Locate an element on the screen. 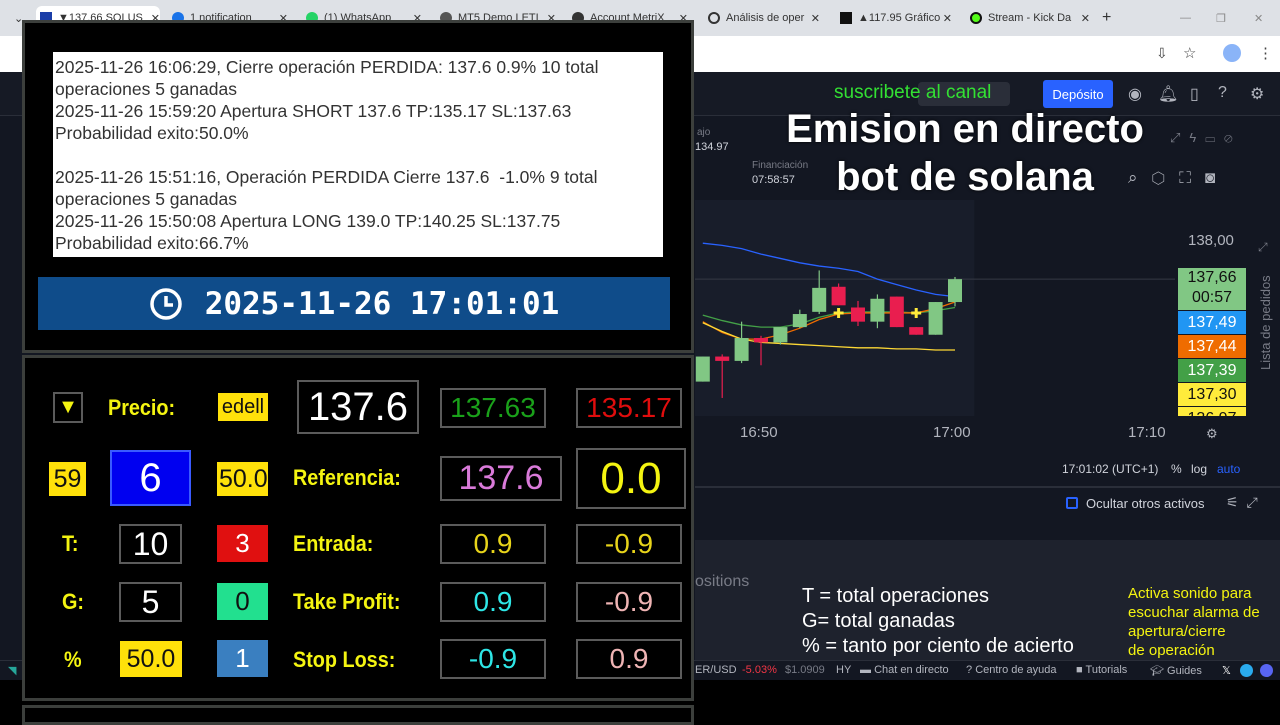  legend-line: T = total operaciones is located at coordinates (895, 596).